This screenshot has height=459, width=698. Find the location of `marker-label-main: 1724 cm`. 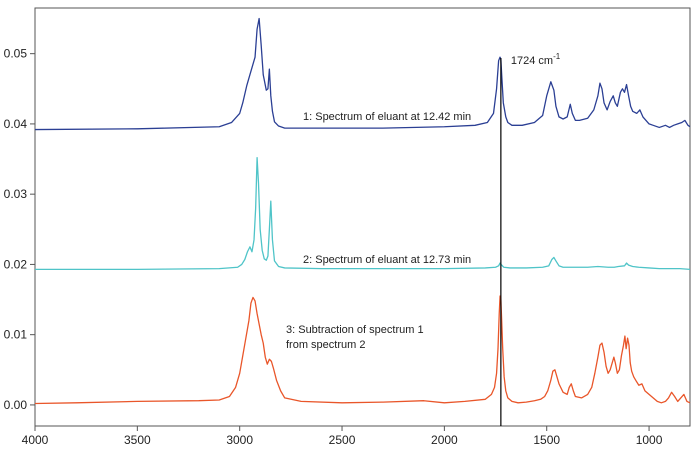

marker-label-main: 1724 cm is located at coordinates (532, 61).